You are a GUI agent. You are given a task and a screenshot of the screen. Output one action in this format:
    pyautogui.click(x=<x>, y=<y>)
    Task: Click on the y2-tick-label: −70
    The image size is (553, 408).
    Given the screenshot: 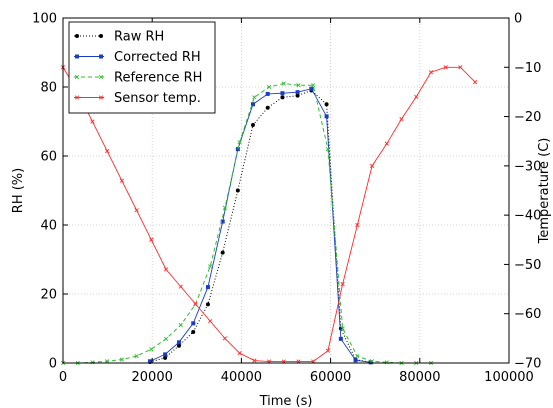 What is the action you would take?
    pyautogui.click(x=527, y=364)
    